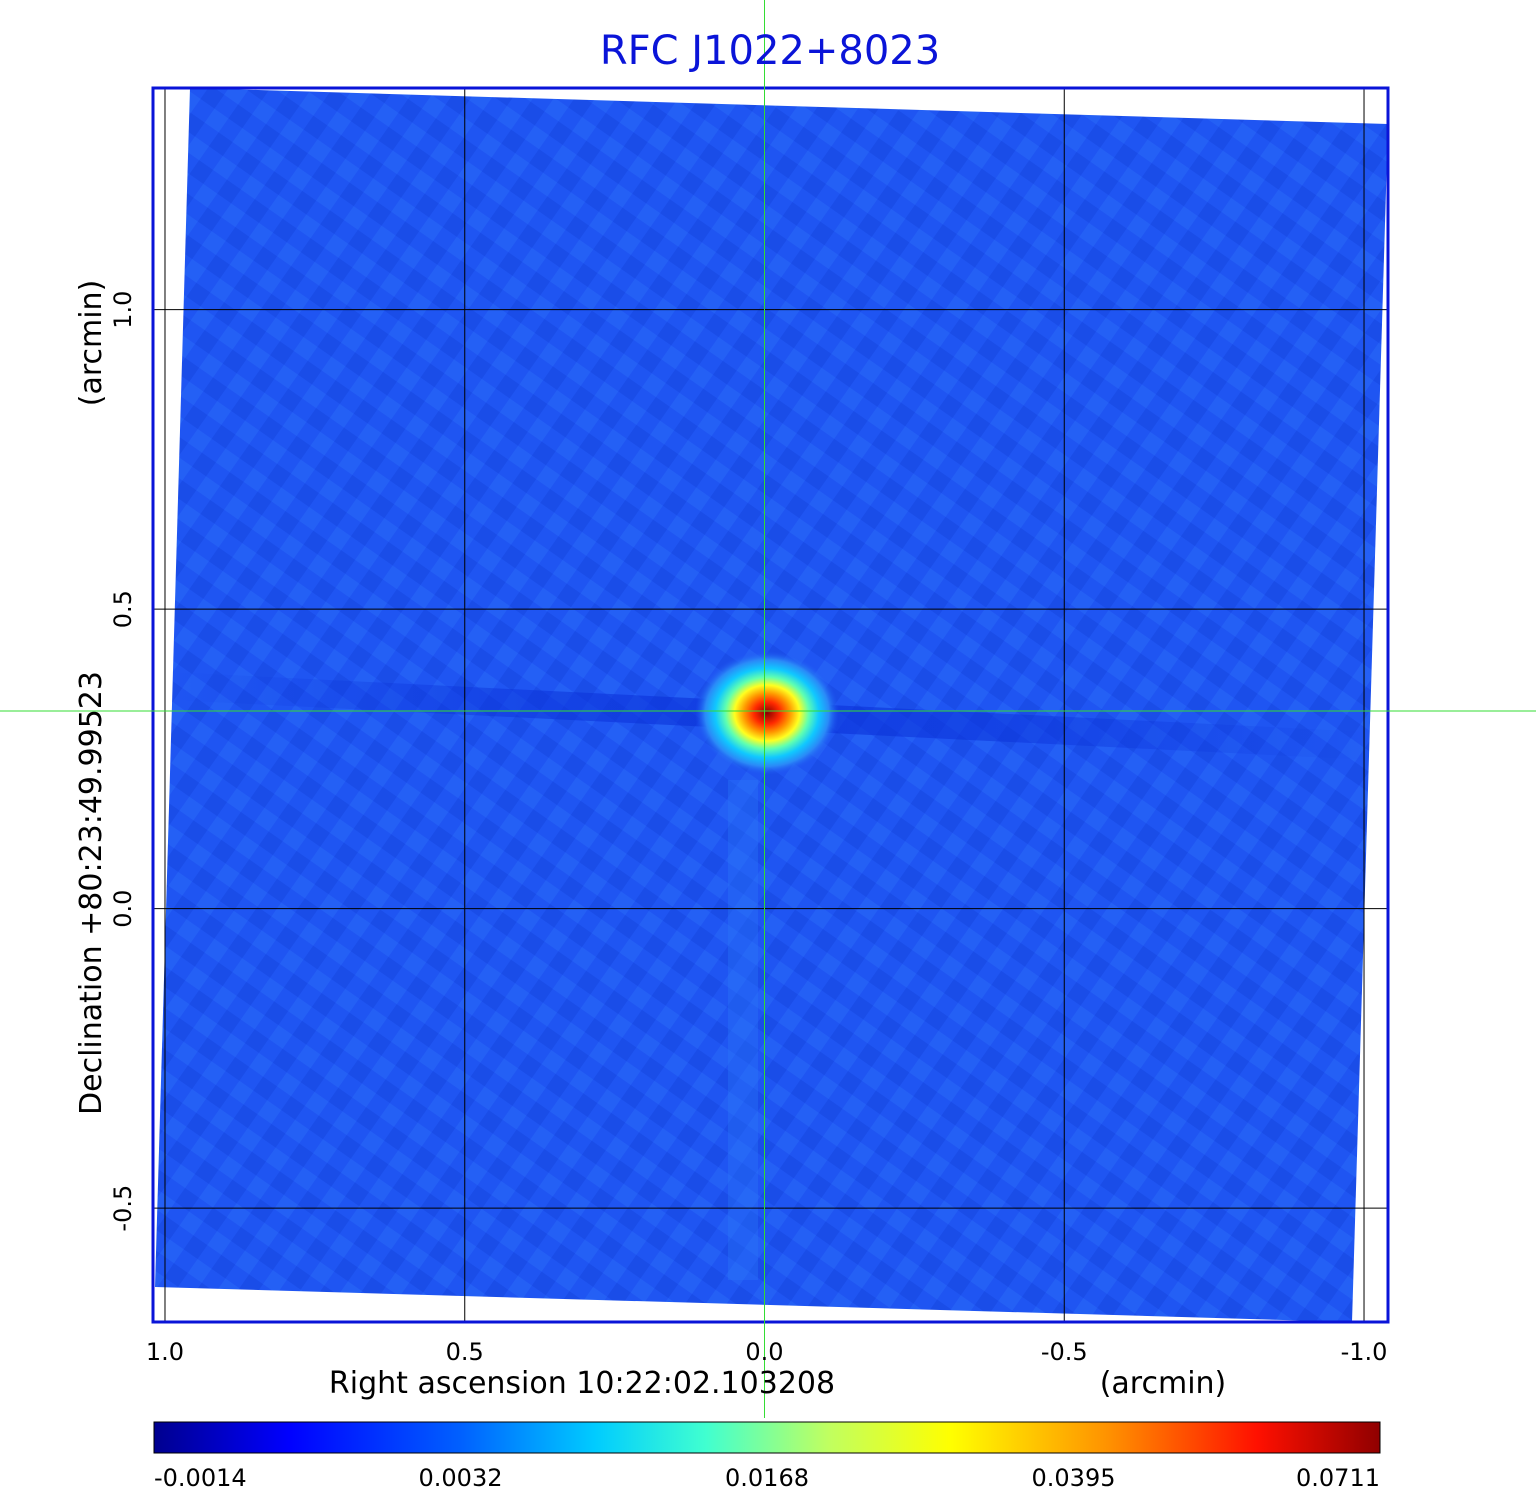 The height and width of the screenshot is (1511, 1536). I want to click on colorbar, so click(767, 1437).